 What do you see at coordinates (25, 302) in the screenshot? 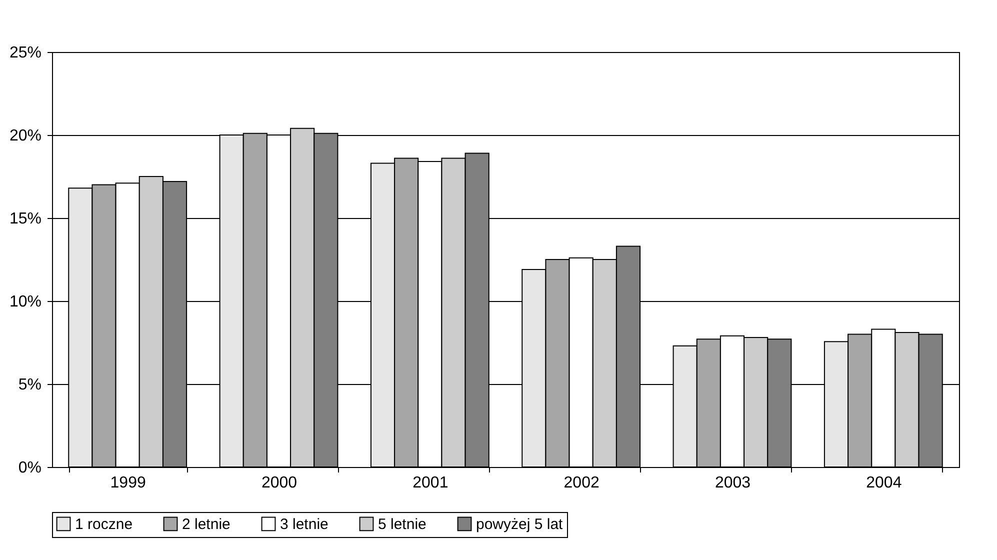
I see `y-tick-label: 10%` at bounding box center [25, 302].